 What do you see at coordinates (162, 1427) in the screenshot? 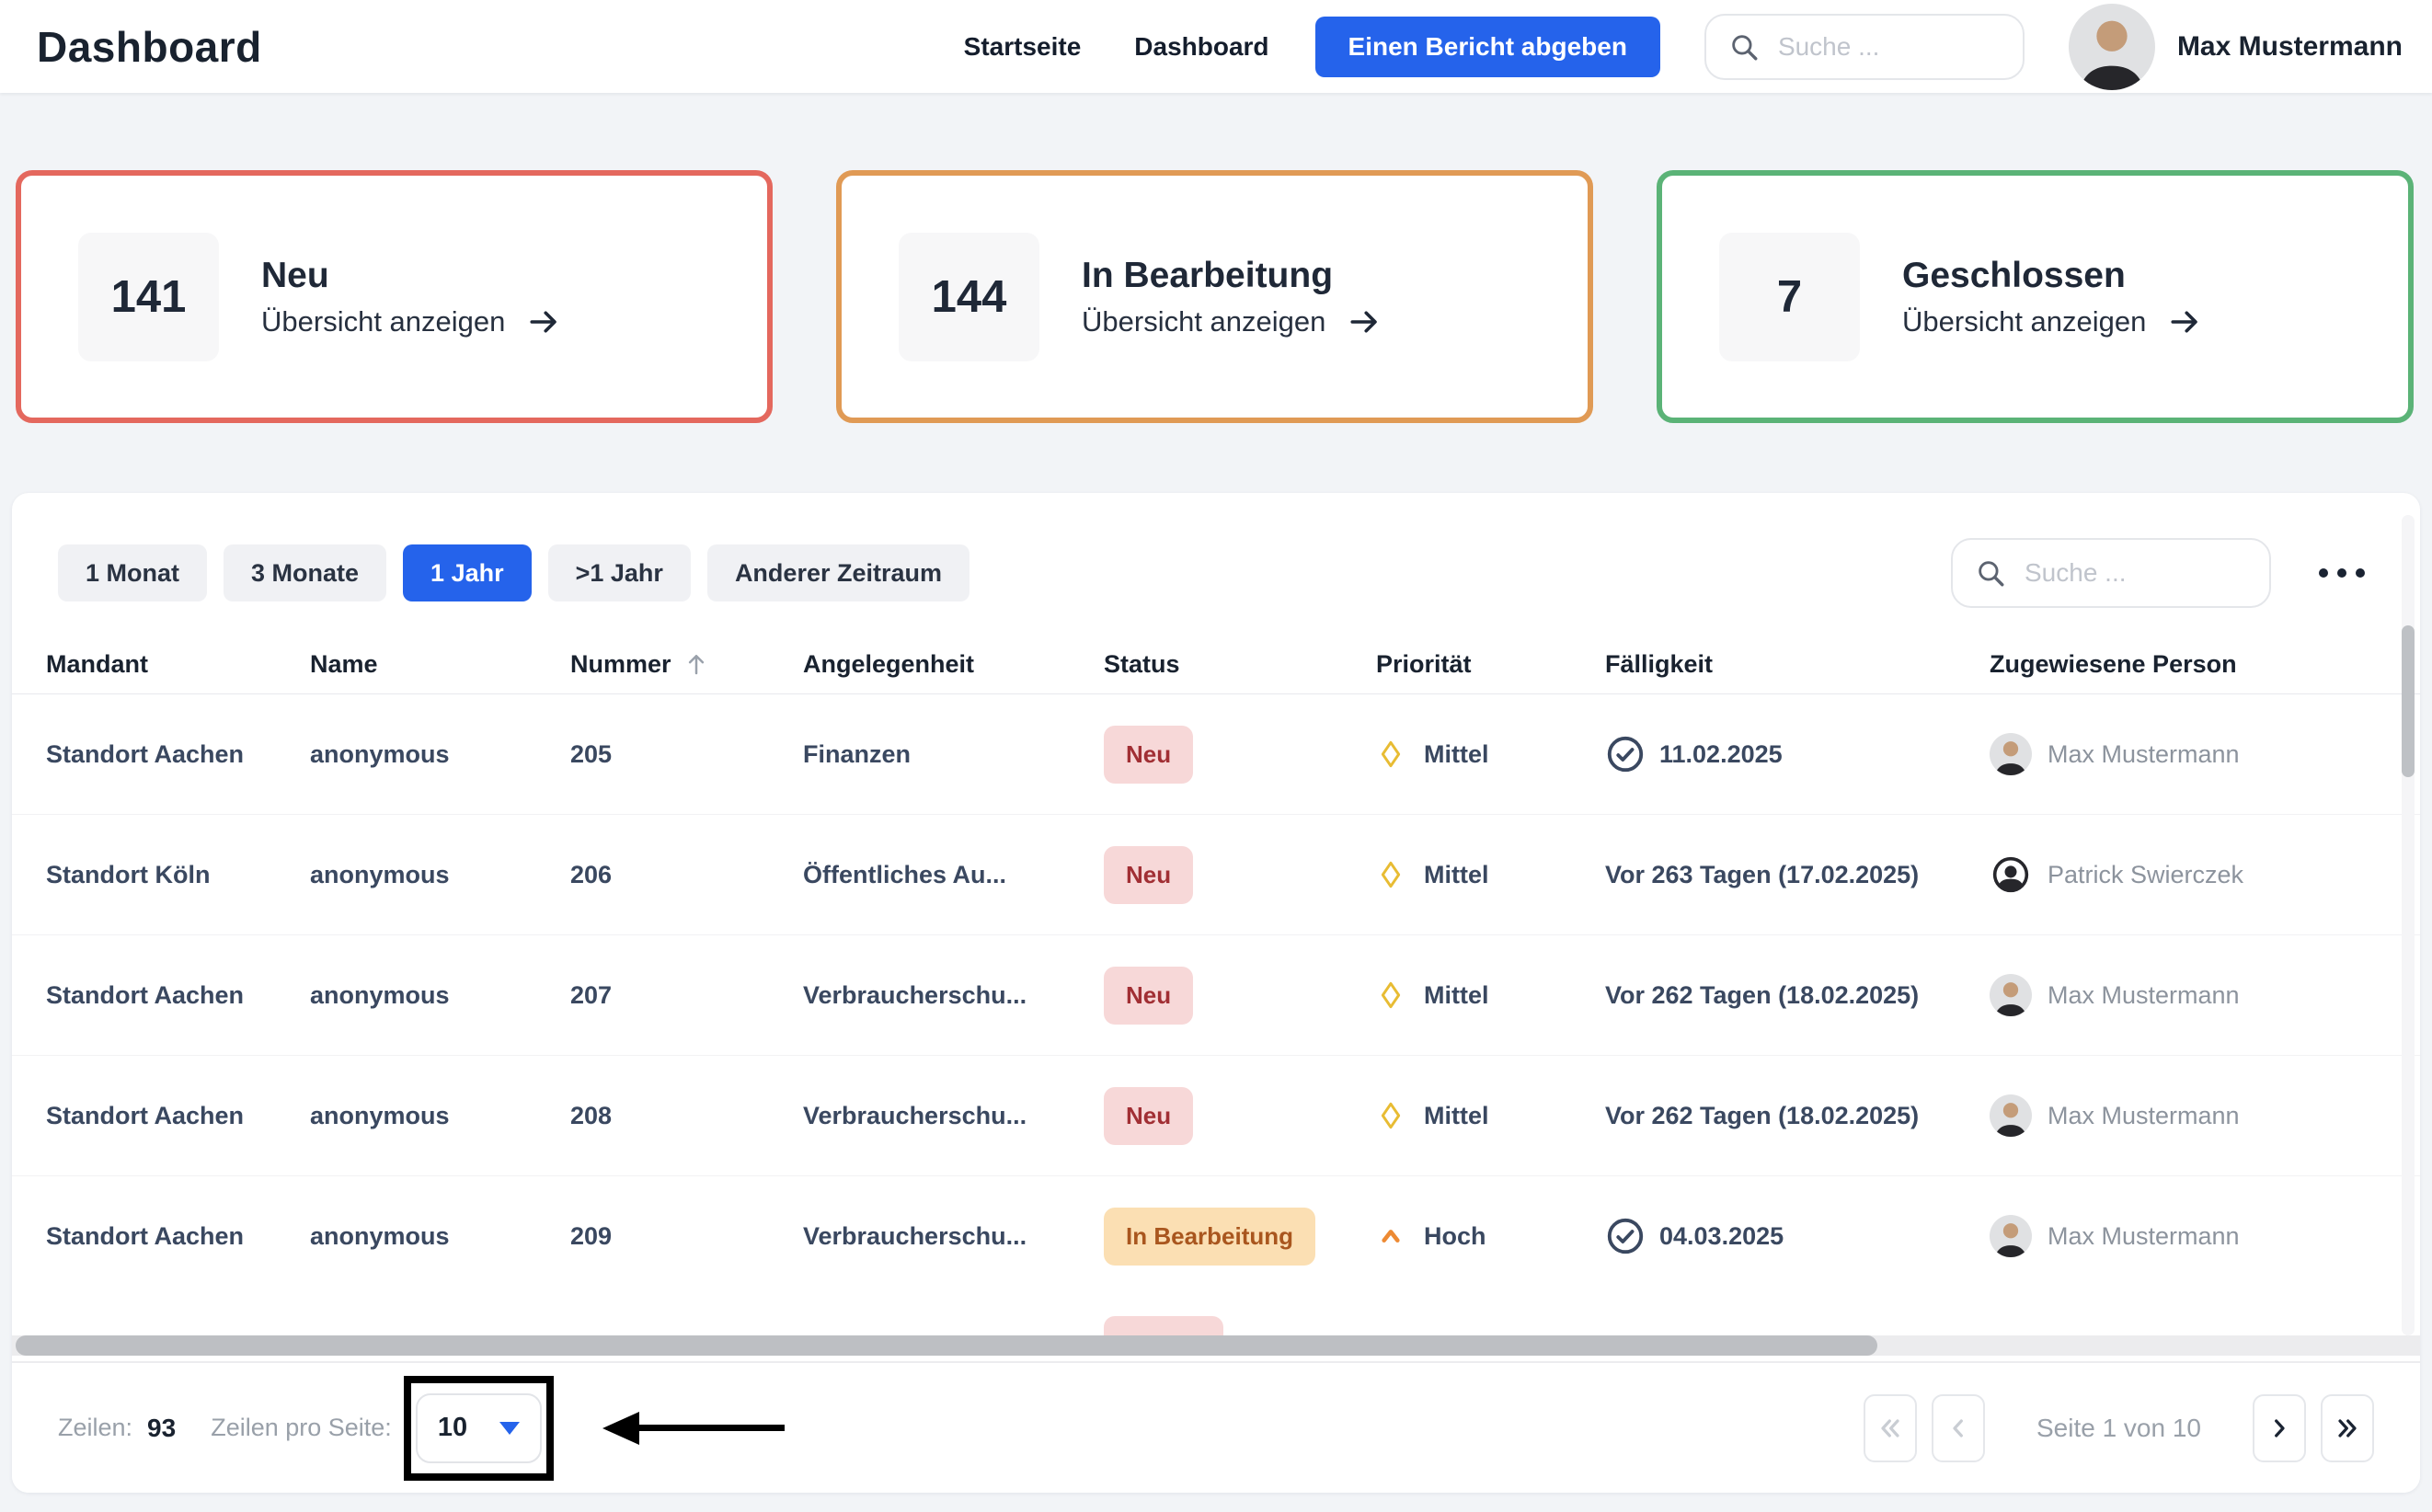
I see `rows-count: 93` at bounding box center [162, 1427].